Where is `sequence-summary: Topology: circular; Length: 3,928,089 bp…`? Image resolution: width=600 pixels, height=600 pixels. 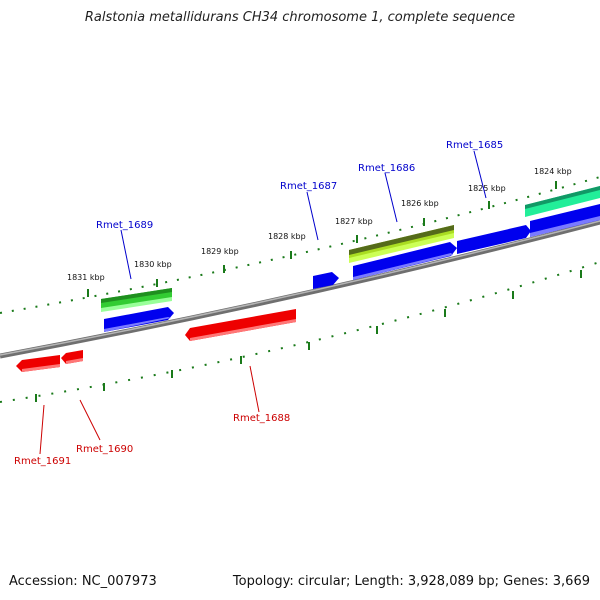
sequence-summary: Topology: circular; Length: 3,928,089 bp… is located at coordinates (411, 581).